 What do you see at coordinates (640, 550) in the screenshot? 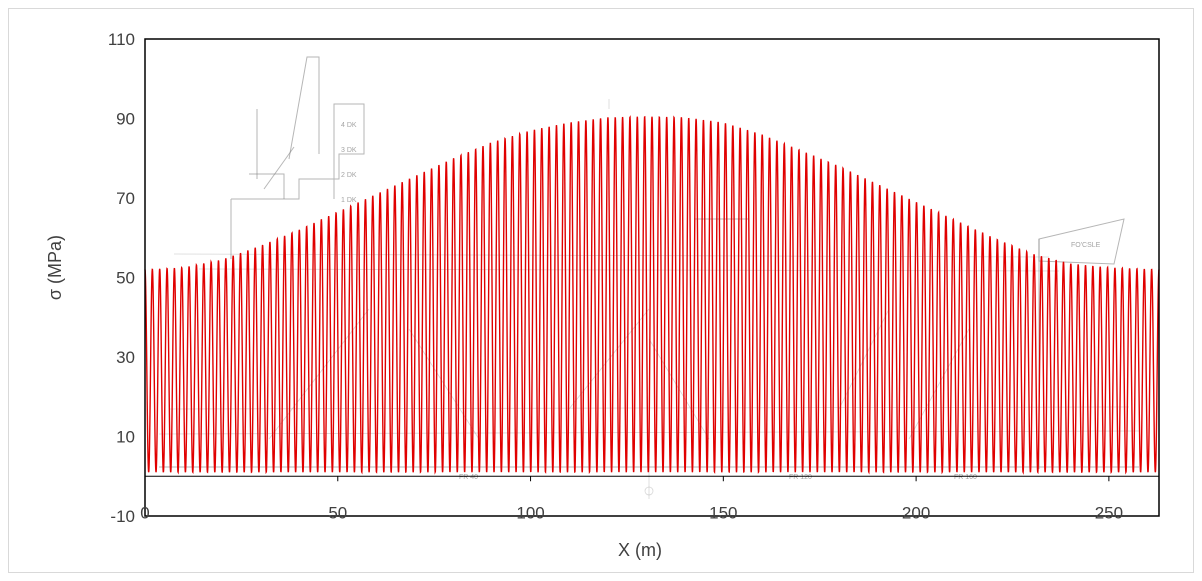
I see `x-axis-title: X (m)` at bounding box center [640, 550].